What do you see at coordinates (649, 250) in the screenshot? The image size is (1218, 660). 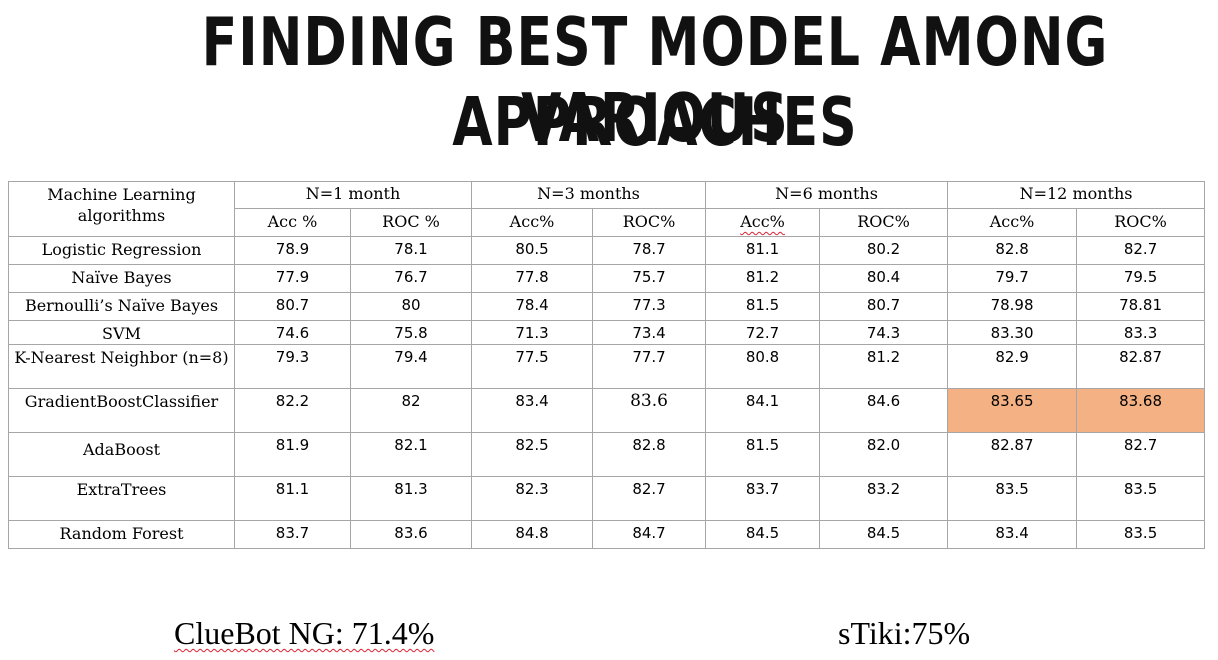 I see `value-cell: 78.7` at bounding box center [649, 250].